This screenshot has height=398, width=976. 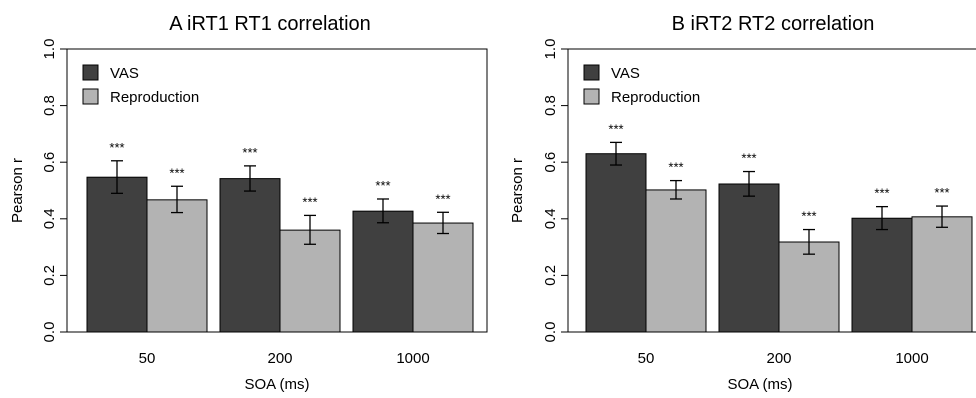 I want to click on chart-title: B iRT2 RT2 correlation, so click(x=773, y=24).